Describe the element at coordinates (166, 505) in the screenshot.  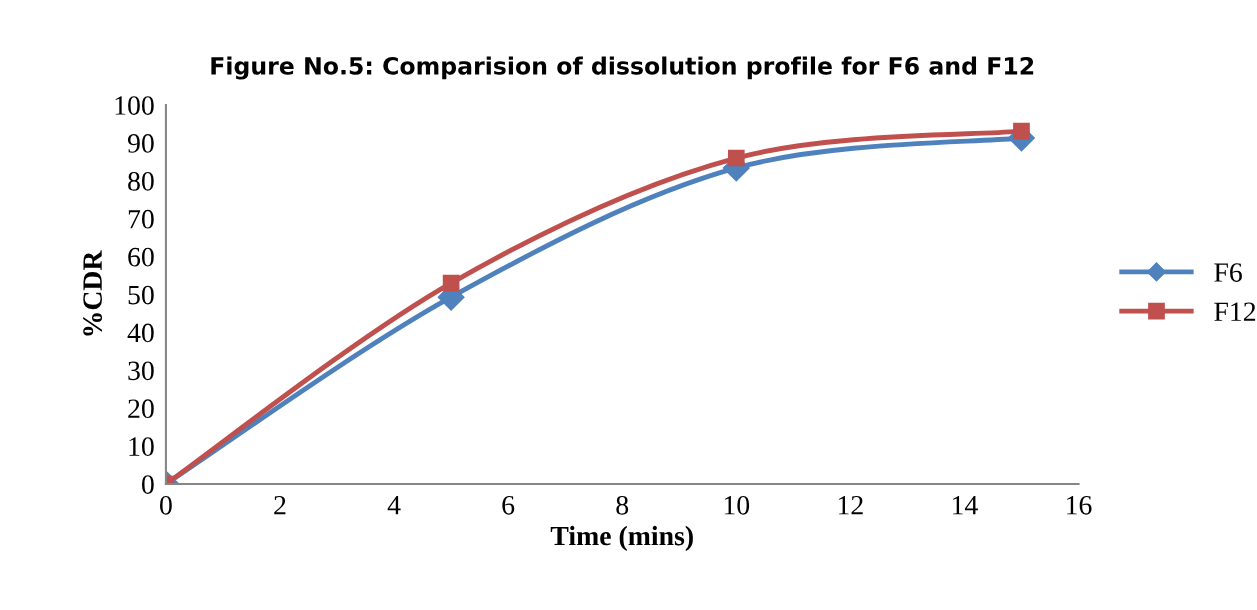
I see `x-tick-label: 0` at that location.